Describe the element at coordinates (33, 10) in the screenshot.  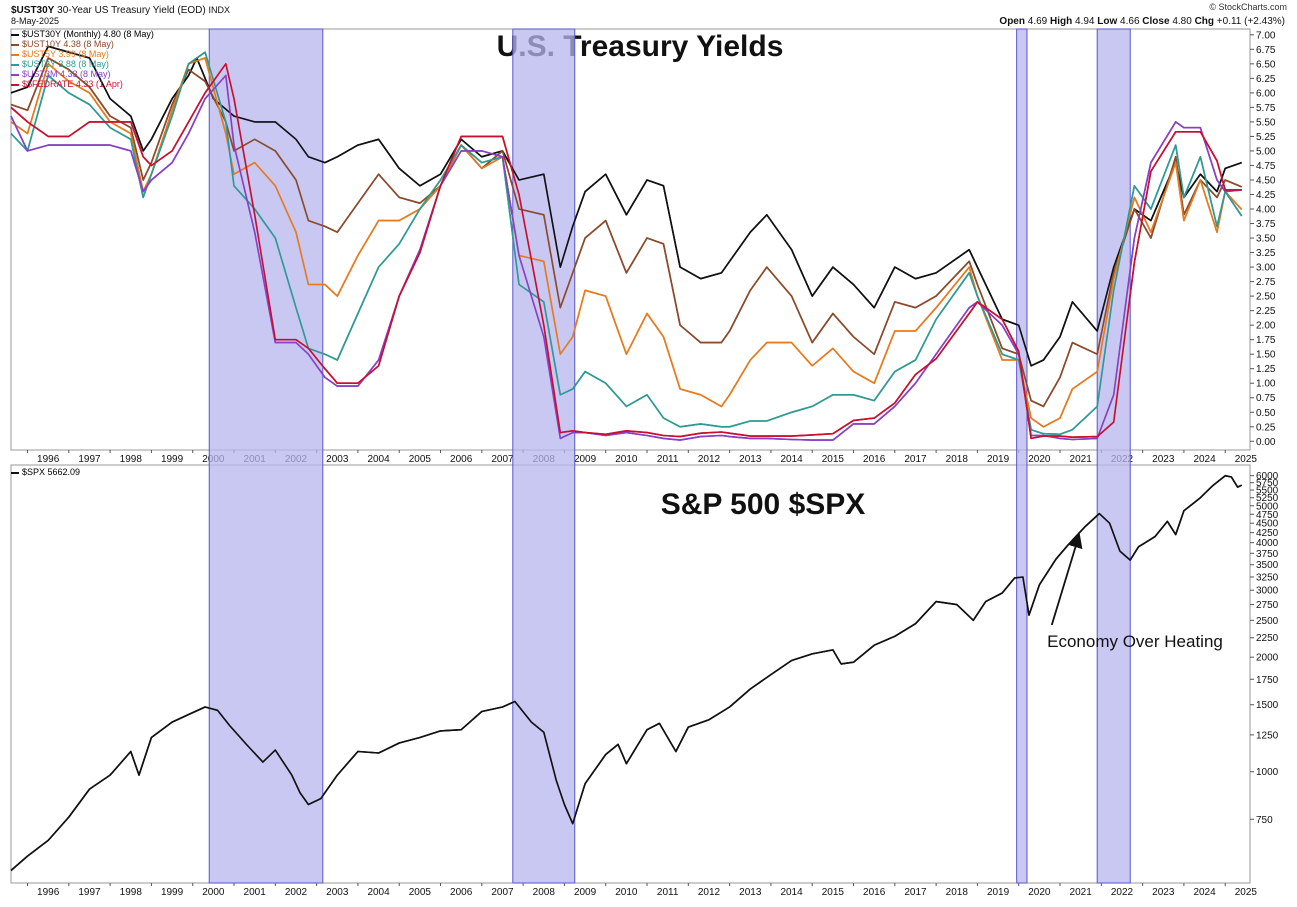
I see `symbol: $UST30Y` at that location.